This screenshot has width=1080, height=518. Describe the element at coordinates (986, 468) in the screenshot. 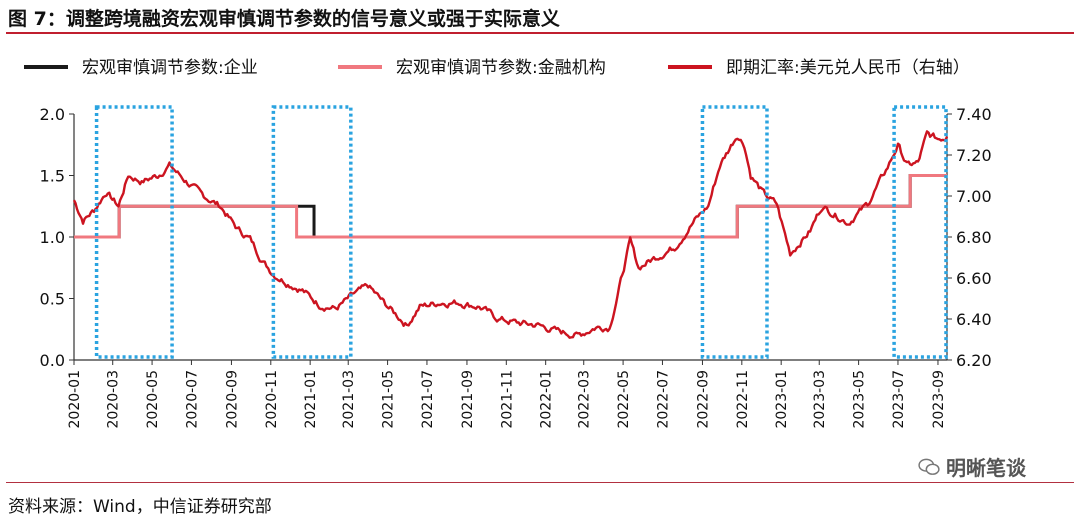

I see `watermark-text: 明晰笔谈` at that location.